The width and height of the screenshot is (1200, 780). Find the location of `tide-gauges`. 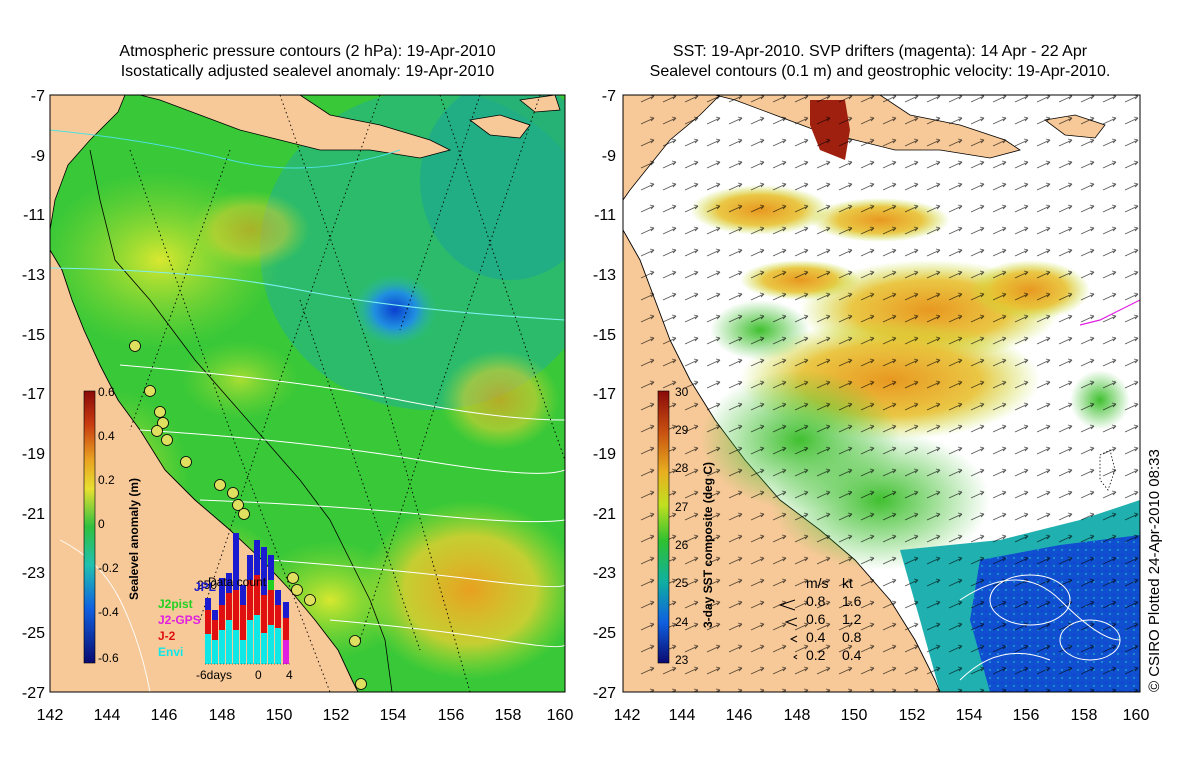

tide-gauges is located at coordinates (248, 515).